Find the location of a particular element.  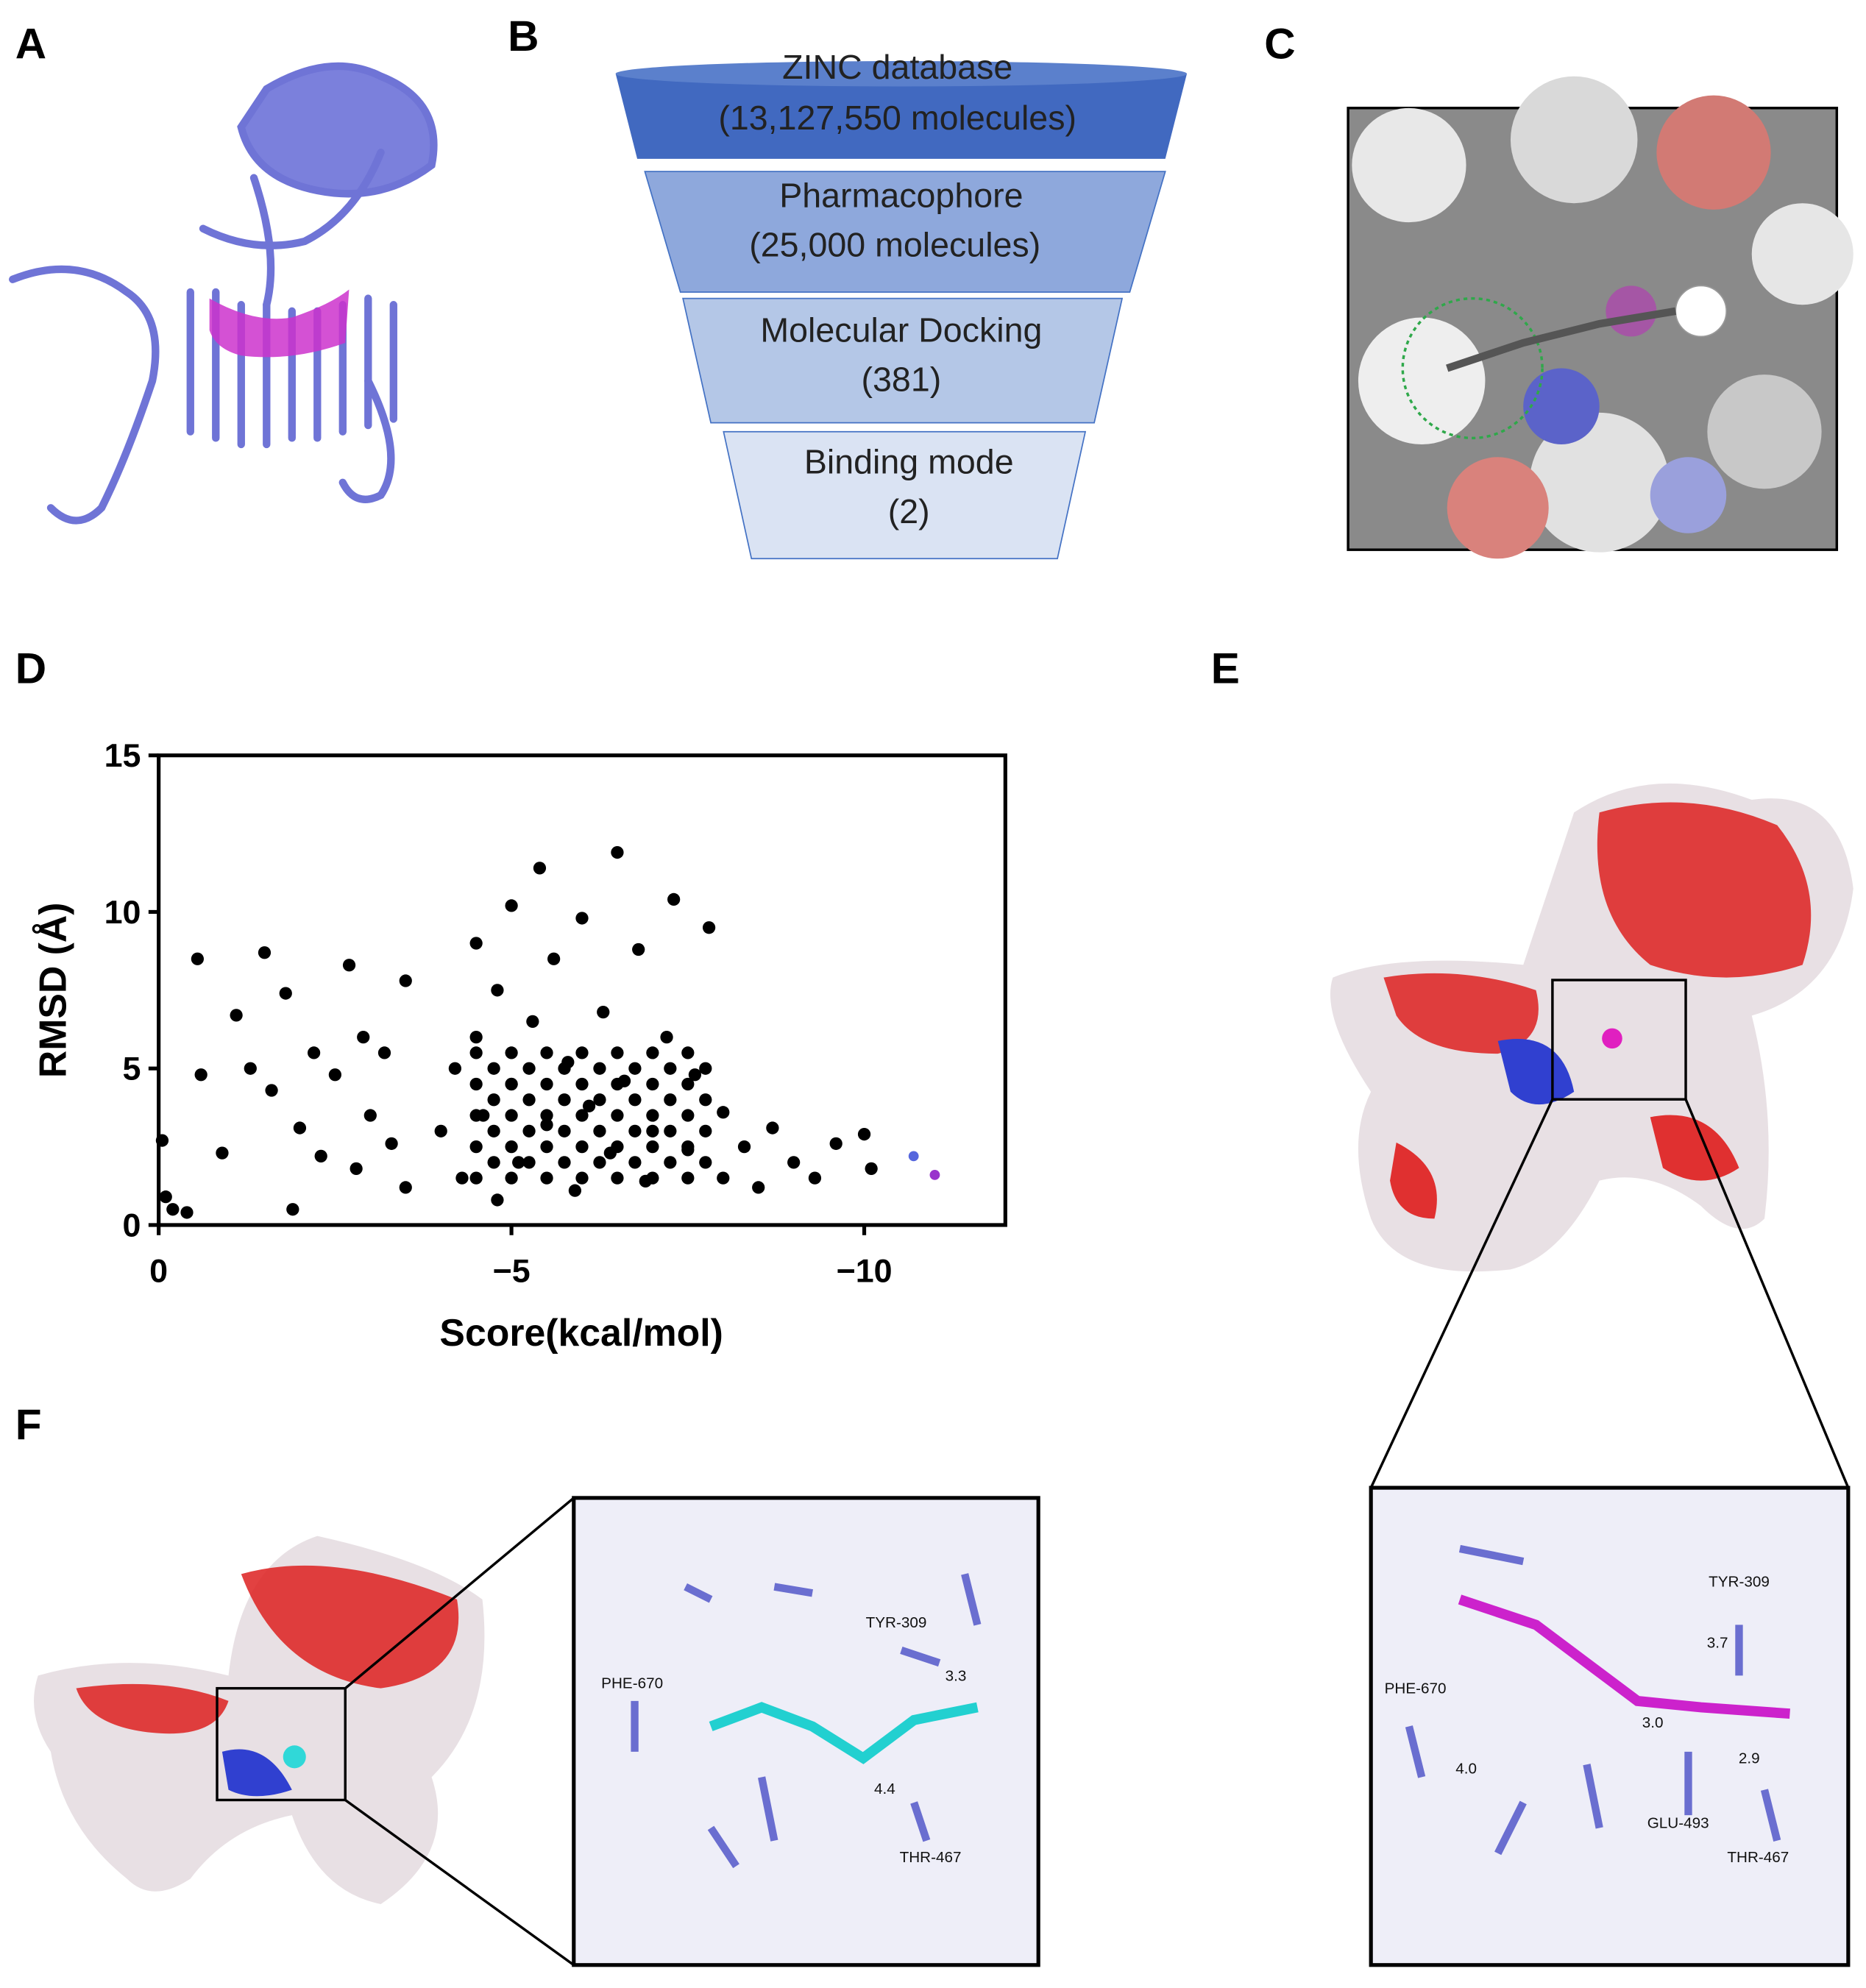

funnel-title: ZINC database is located at coordinates (897, 67).